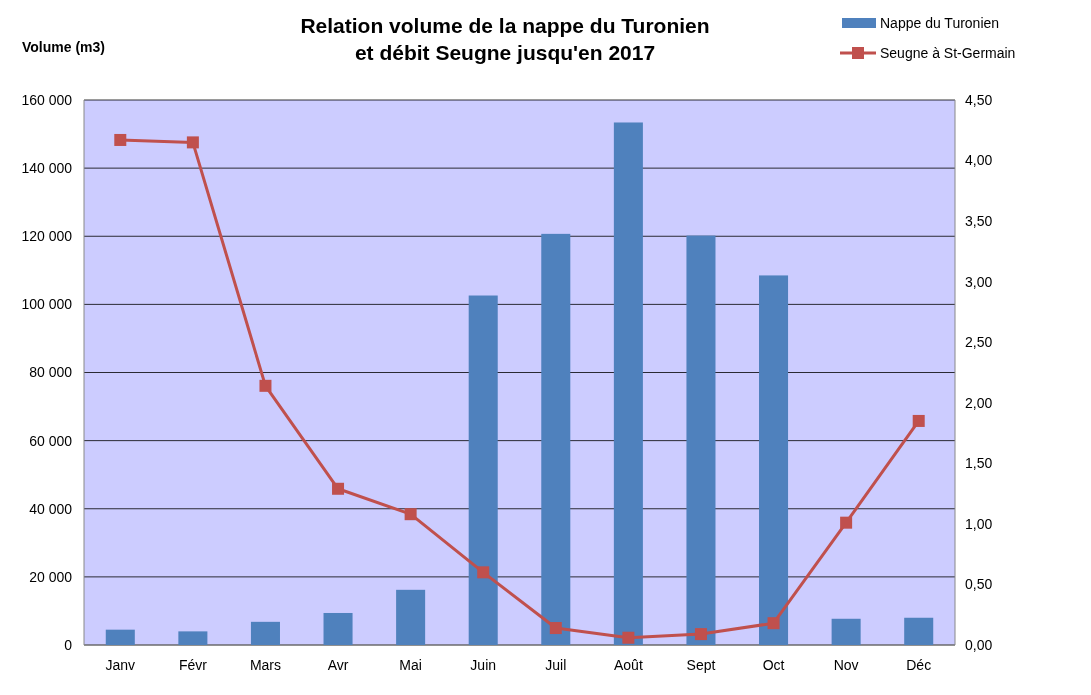  Describe the element at coordinates (979, 160) in the screenshot. I see `y2-tick-label: 4,00` at that location.